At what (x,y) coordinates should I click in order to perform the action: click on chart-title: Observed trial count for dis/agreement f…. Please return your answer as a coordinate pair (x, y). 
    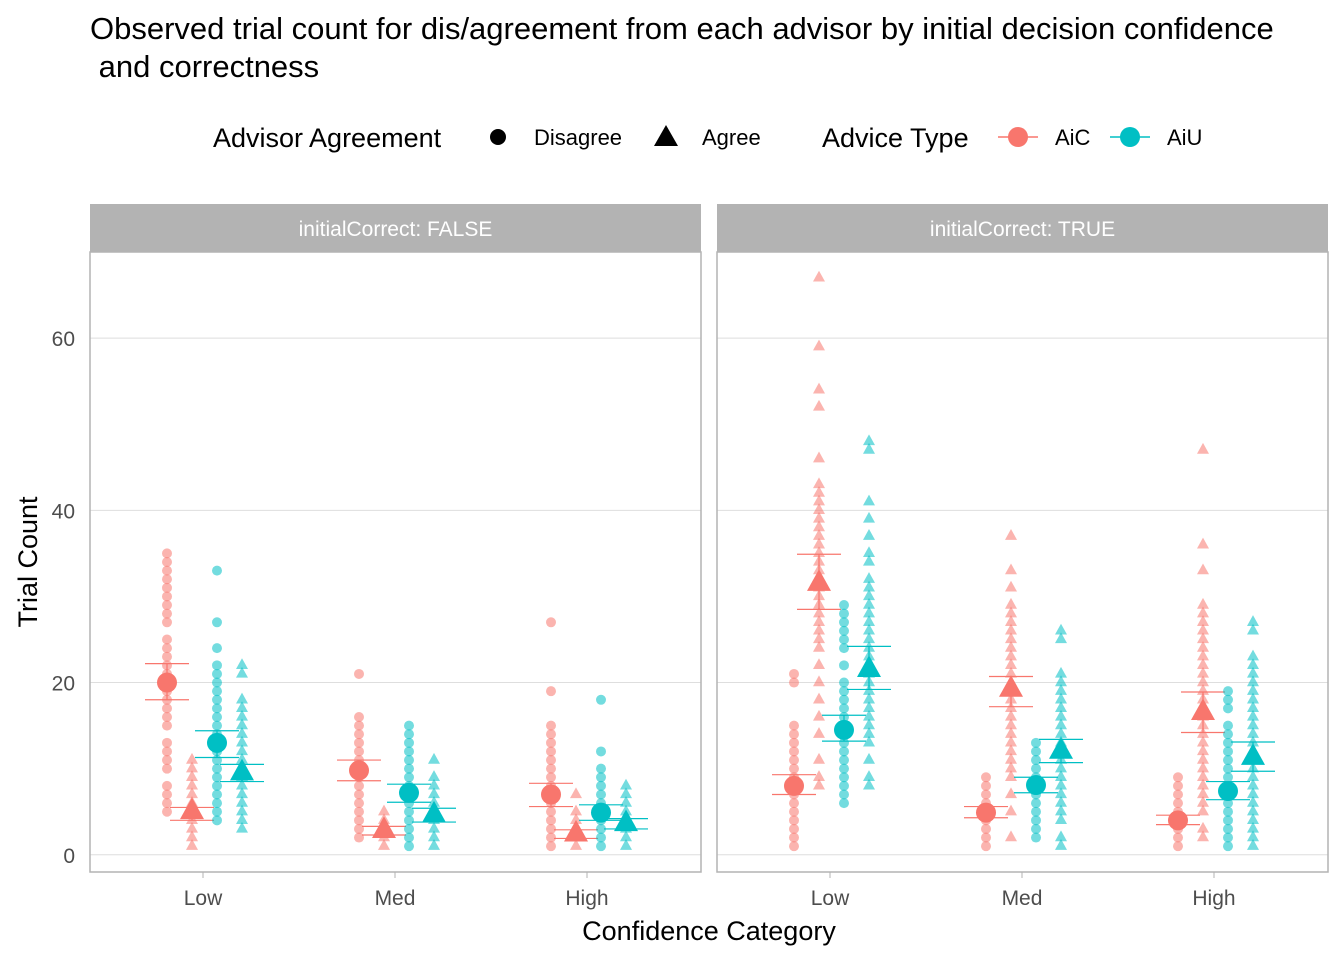
    Looking at the image, I should click on (682, 48).